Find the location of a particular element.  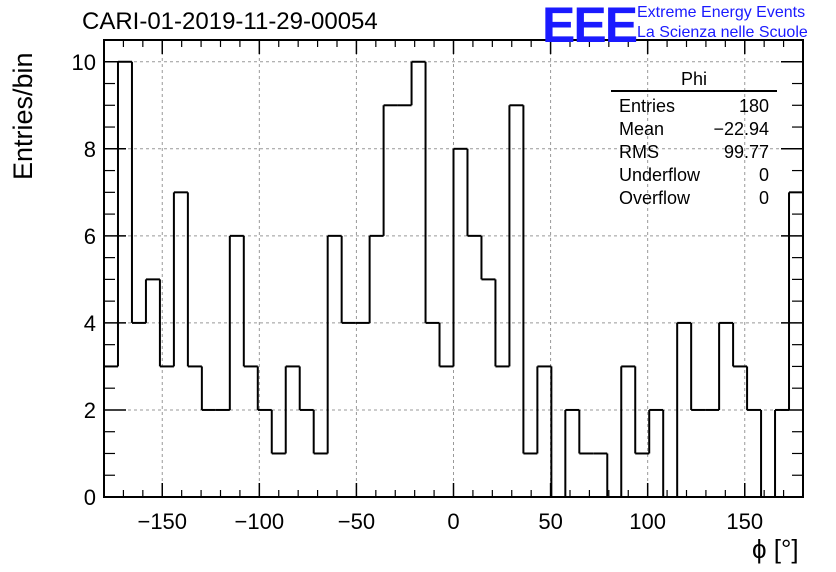

x-tick-label: −100 is located at coordinates (260, 521).